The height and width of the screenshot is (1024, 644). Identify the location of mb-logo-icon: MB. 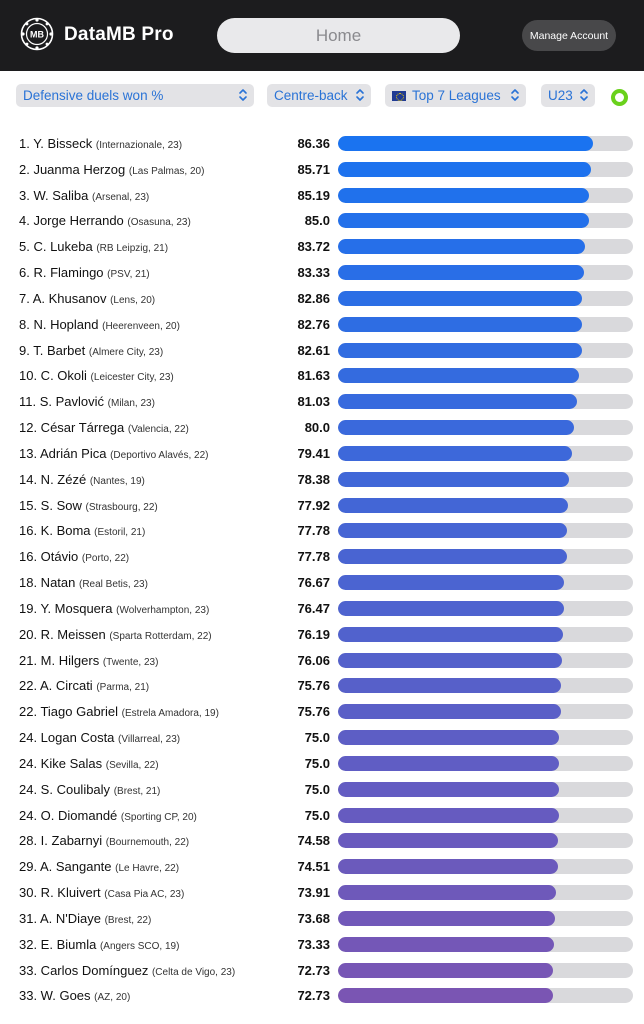
(37, 34).